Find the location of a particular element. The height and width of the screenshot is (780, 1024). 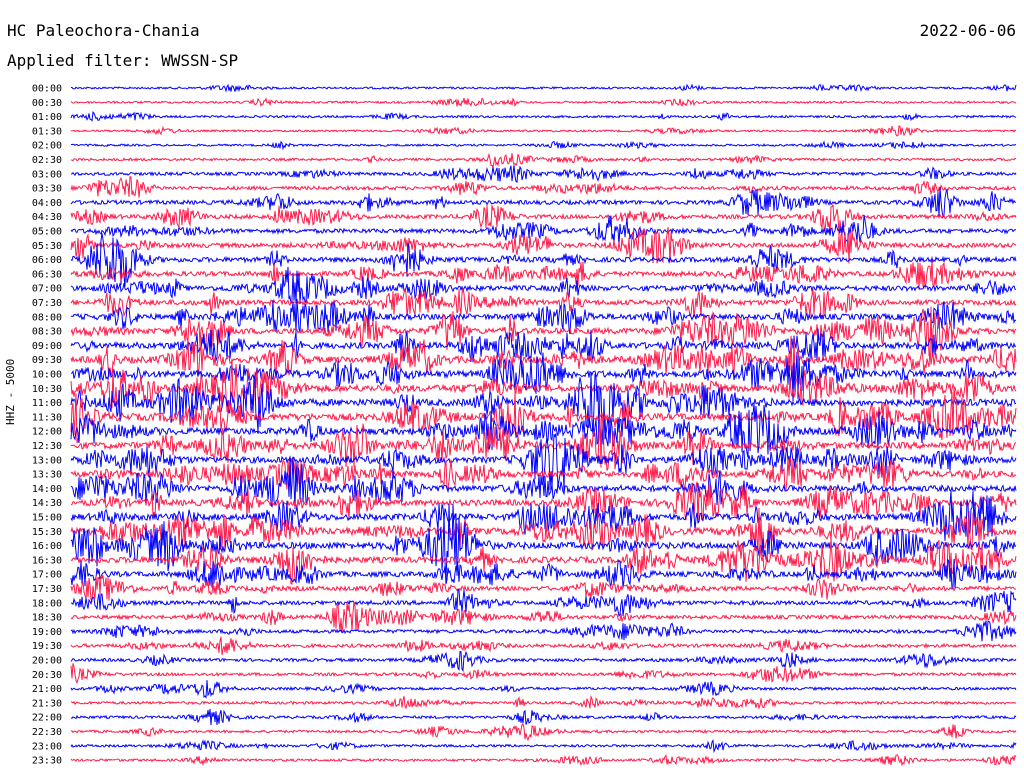

time-tick-label: 05:00 is located at coordinates (47, 232).